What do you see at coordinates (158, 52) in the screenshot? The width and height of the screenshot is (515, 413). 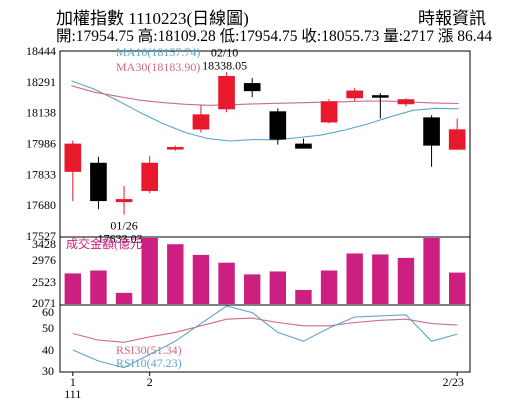 I see `ma-legend-label: MA10(18157.74)` at bounding box center [158, 52].